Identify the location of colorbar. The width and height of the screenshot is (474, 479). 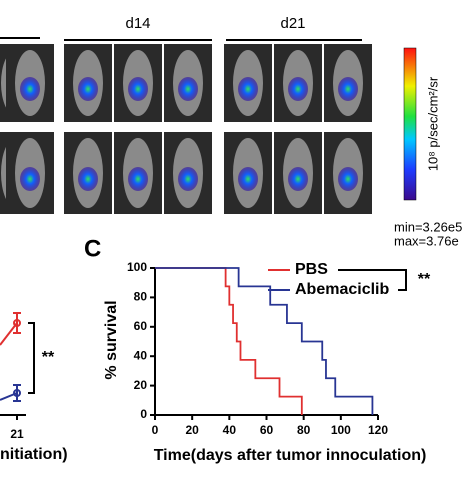
(410, 124).